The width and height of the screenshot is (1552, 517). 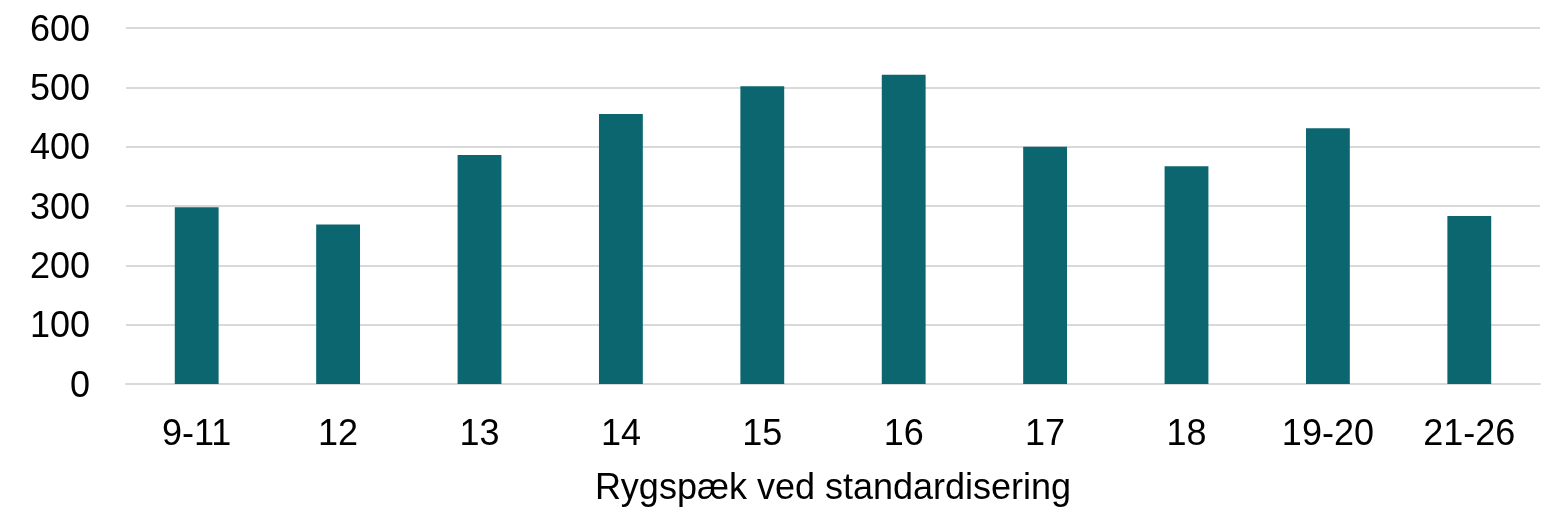 I want to click on x-tick-label: 16, so click(x=903, y=432).